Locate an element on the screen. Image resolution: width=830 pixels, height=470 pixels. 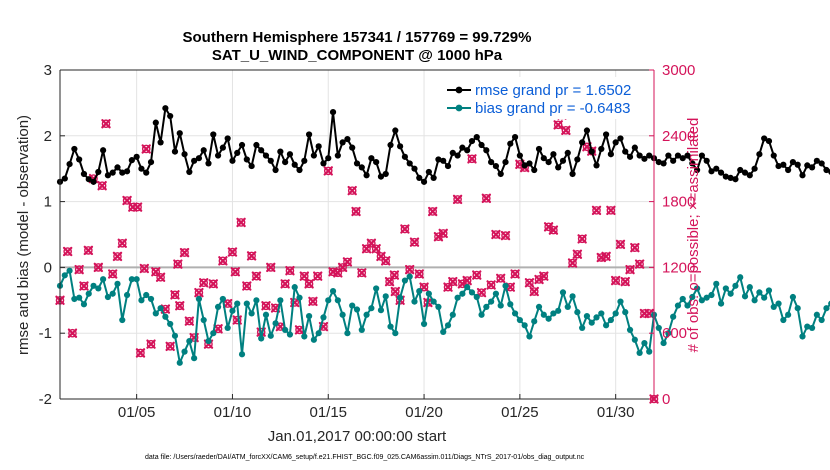
x-tick-label: 01/30 is located at coordinates (616, 412).